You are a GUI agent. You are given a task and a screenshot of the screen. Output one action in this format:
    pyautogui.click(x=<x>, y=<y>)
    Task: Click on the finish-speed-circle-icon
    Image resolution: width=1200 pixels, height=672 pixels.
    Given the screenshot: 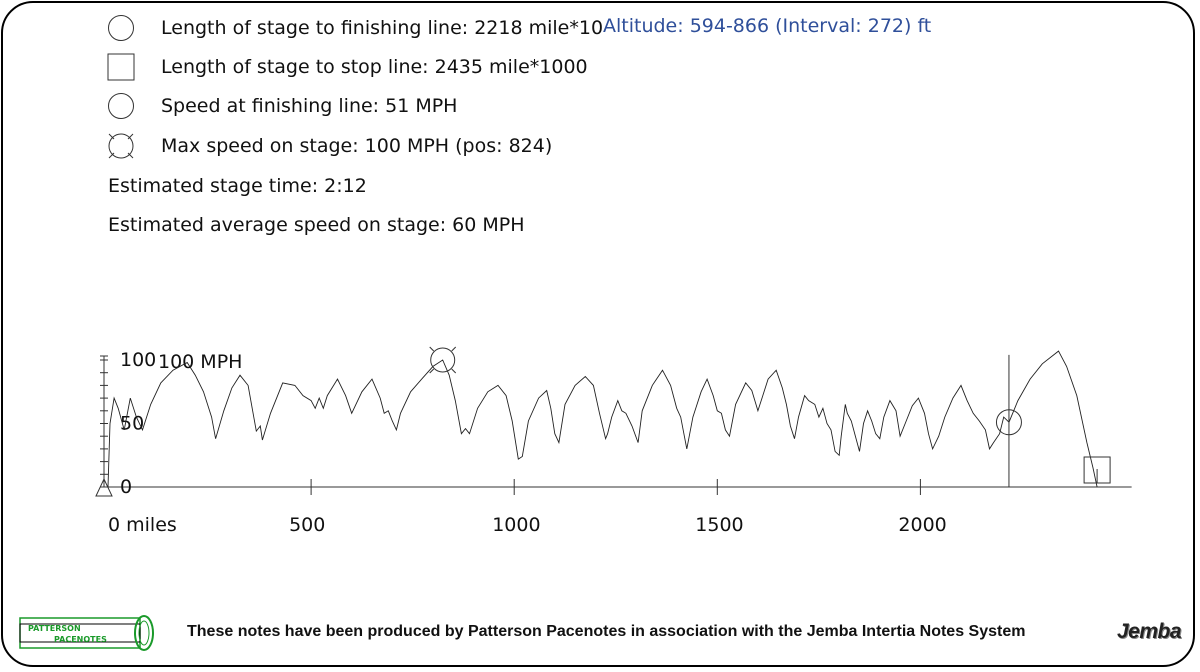 What is the action you would take?
    pyautogui.click(x=1008, y=422)
    